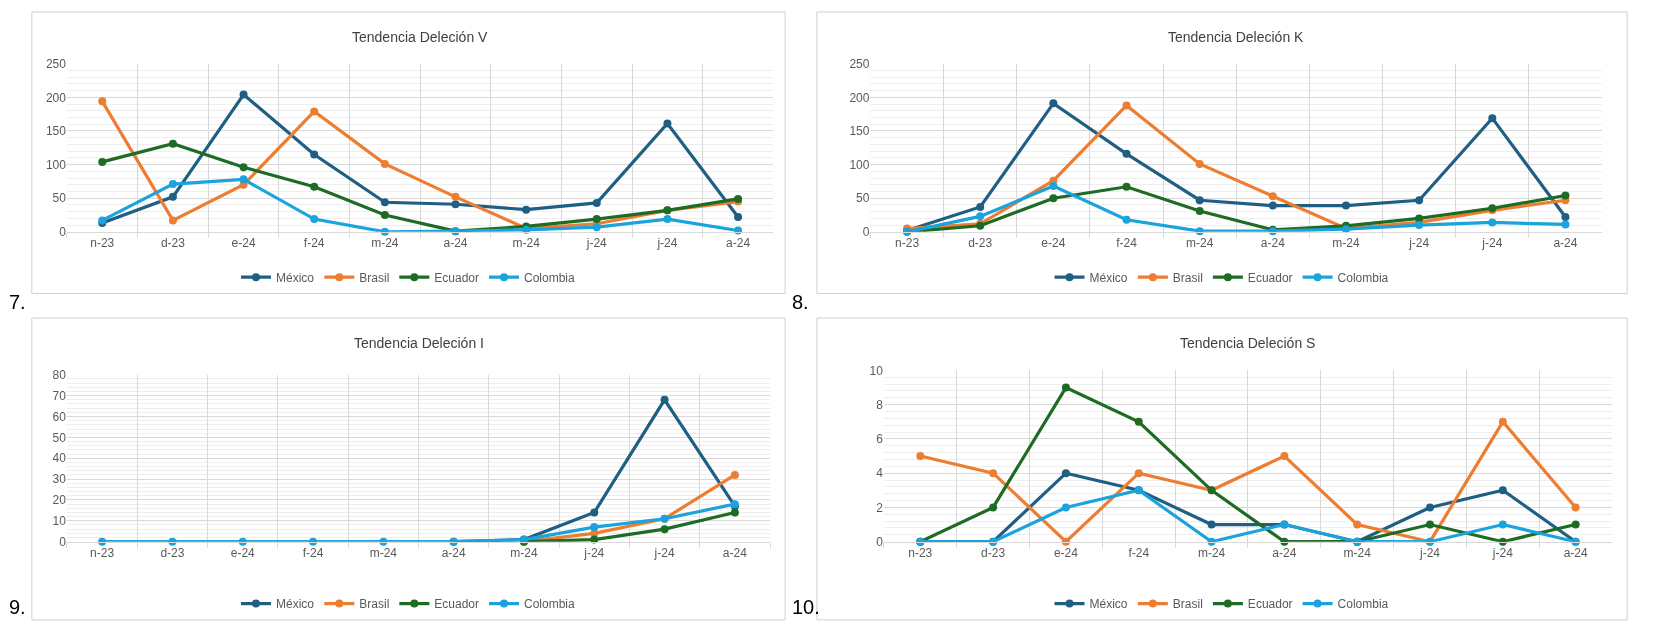  Describe the element at coordinates (59, 479) in the screenshot. I see `y-tick-label: 30` at that location.